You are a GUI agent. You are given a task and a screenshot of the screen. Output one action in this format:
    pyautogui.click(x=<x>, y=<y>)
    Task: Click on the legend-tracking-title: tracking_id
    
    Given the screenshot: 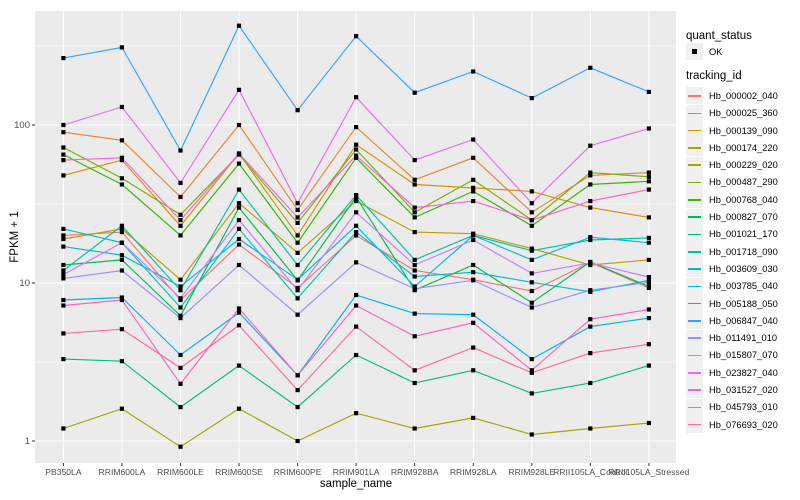 What is the action you would take?
    pyautogui.click(x=714, y=76)
    